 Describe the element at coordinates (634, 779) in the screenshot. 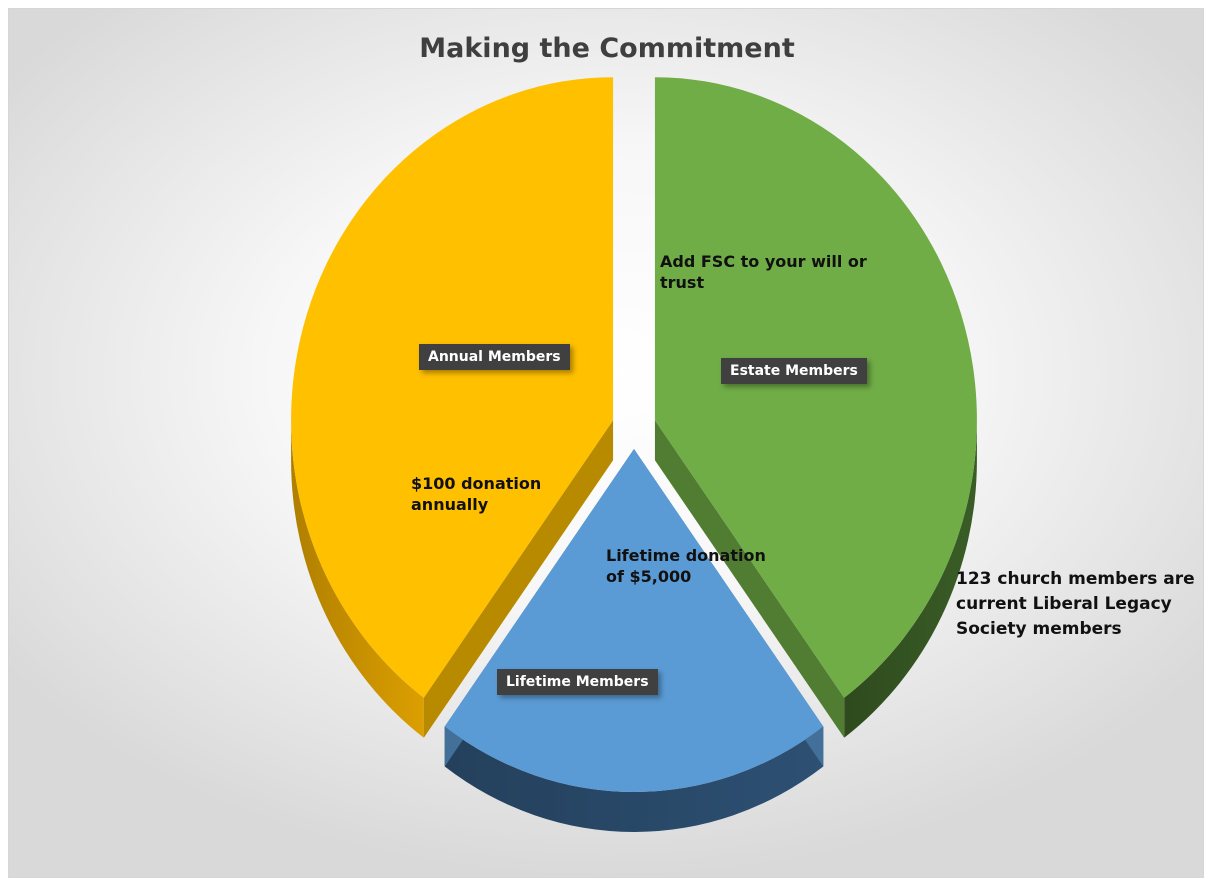

I see `slice-side-lifetime-members` at that location.